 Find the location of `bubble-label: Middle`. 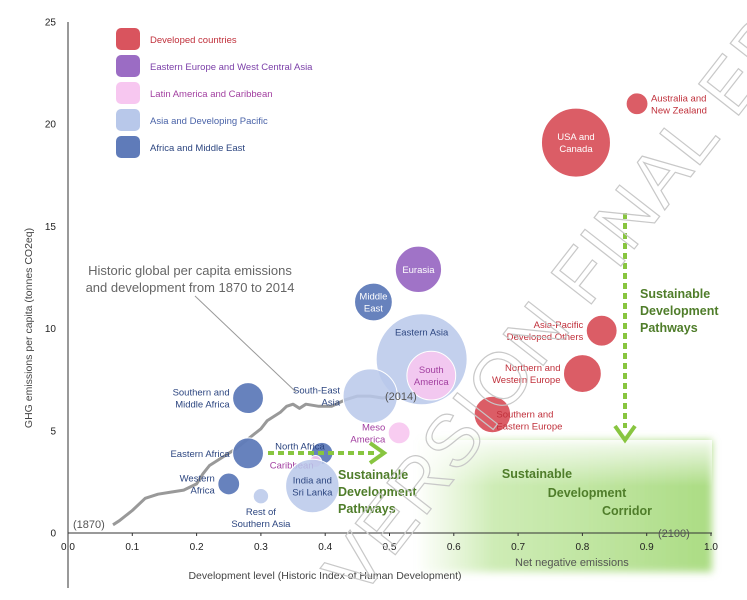

bubble-label: Middle is located at coordinates (373, 297).